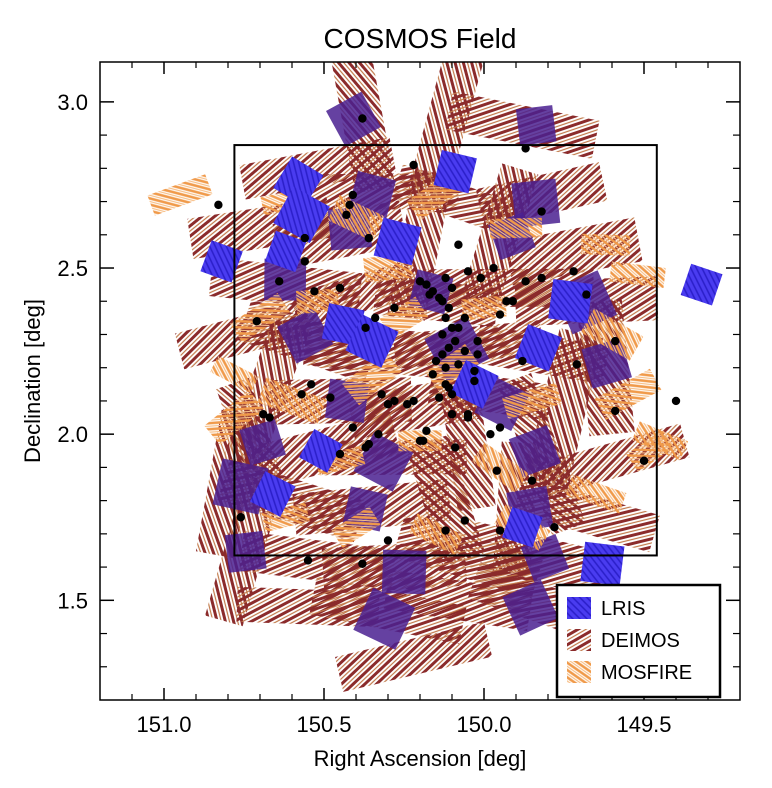  Describe the element at coordinates (579, 672) in the screenshot. I see `legend-swatch-mosfire` at that location.